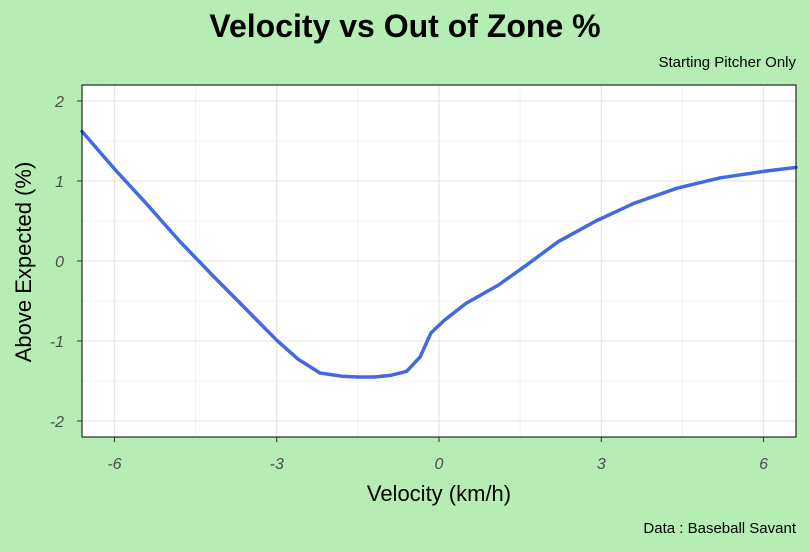 The width and height of the screenshot is (810, 552). I want to click on x-axis-label: Velocity (km/h), so click(439, 493).